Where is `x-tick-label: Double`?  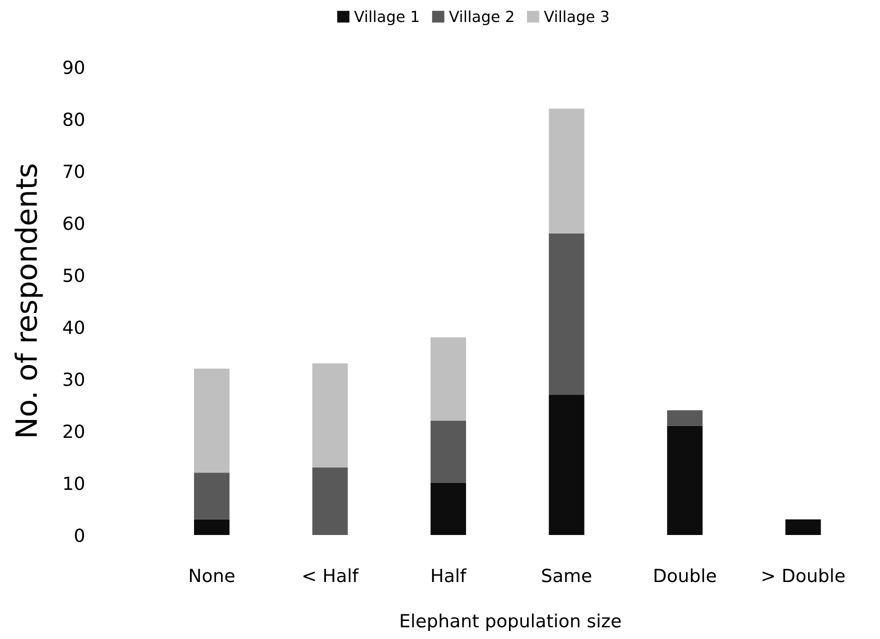 x-tick-label: Double is located at coordinates (685, 575).